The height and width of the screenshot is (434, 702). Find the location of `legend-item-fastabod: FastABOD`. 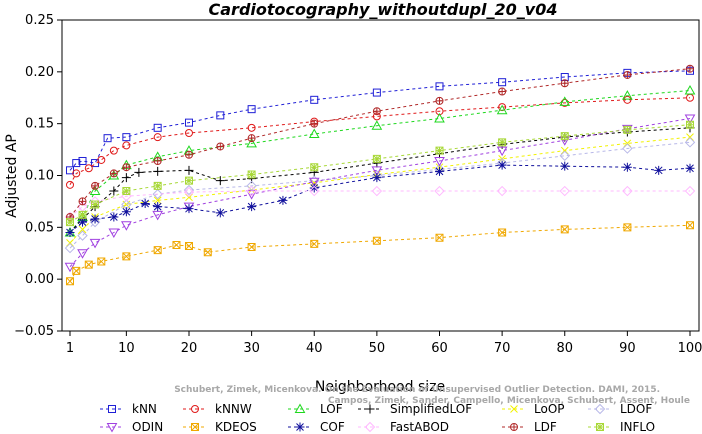

legend-item-fastabod: FastABOD is located at coordinates (403, 427).